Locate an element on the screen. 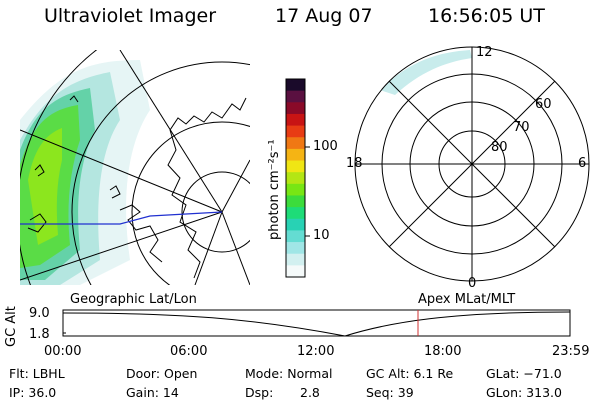 Image resolution: width=600 pixels, height=400 pixels. date: 17 Aug 07 is located at coordinates (324, 16).